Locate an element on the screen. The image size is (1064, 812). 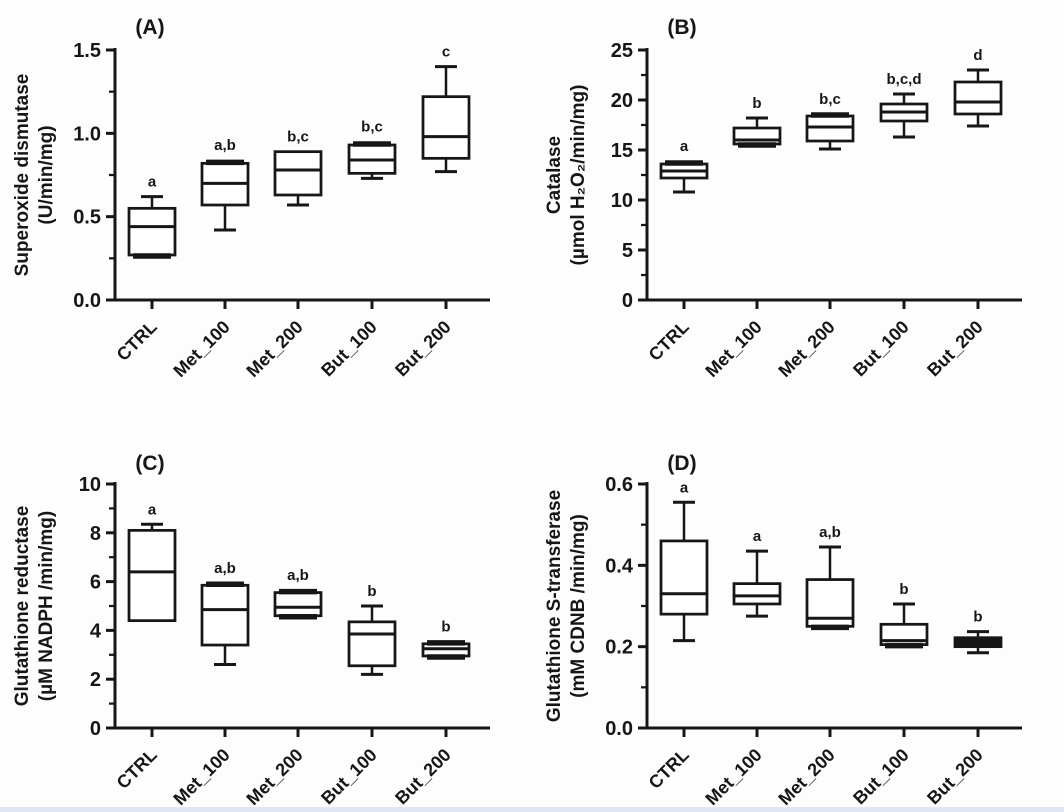
y-tick-label: 0.6 is located at coordinates (619, 485).